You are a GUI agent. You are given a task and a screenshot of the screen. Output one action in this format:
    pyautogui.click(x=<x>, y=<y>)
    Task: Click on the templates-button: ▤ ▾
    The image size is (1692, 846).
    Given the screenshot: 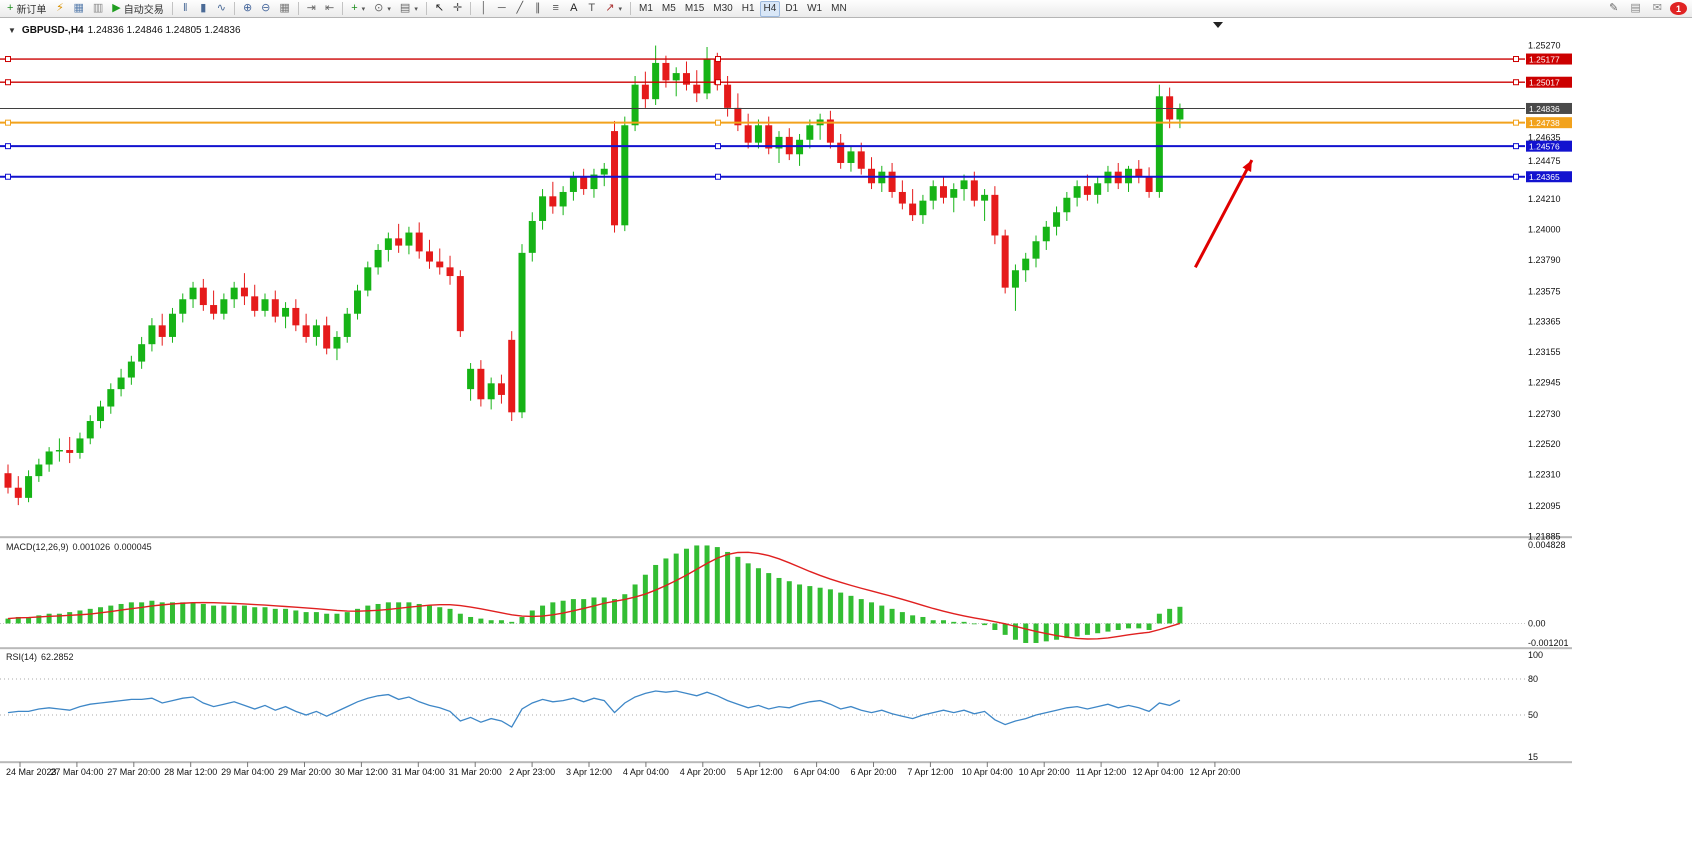 What is the action you would take?
    pyautogui.click(x=409, y=9)
    